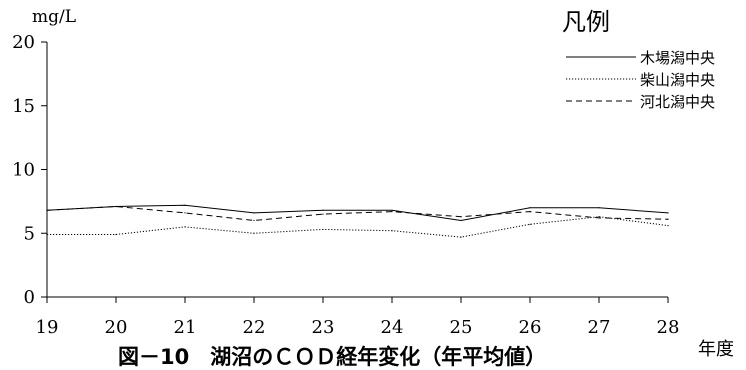 The width and height of the screenshot is (746, 370). What do you see at coordinates (29, 297) in the screenshot?
I see `y-tick-label: 0` at bounding box center [29, 297].